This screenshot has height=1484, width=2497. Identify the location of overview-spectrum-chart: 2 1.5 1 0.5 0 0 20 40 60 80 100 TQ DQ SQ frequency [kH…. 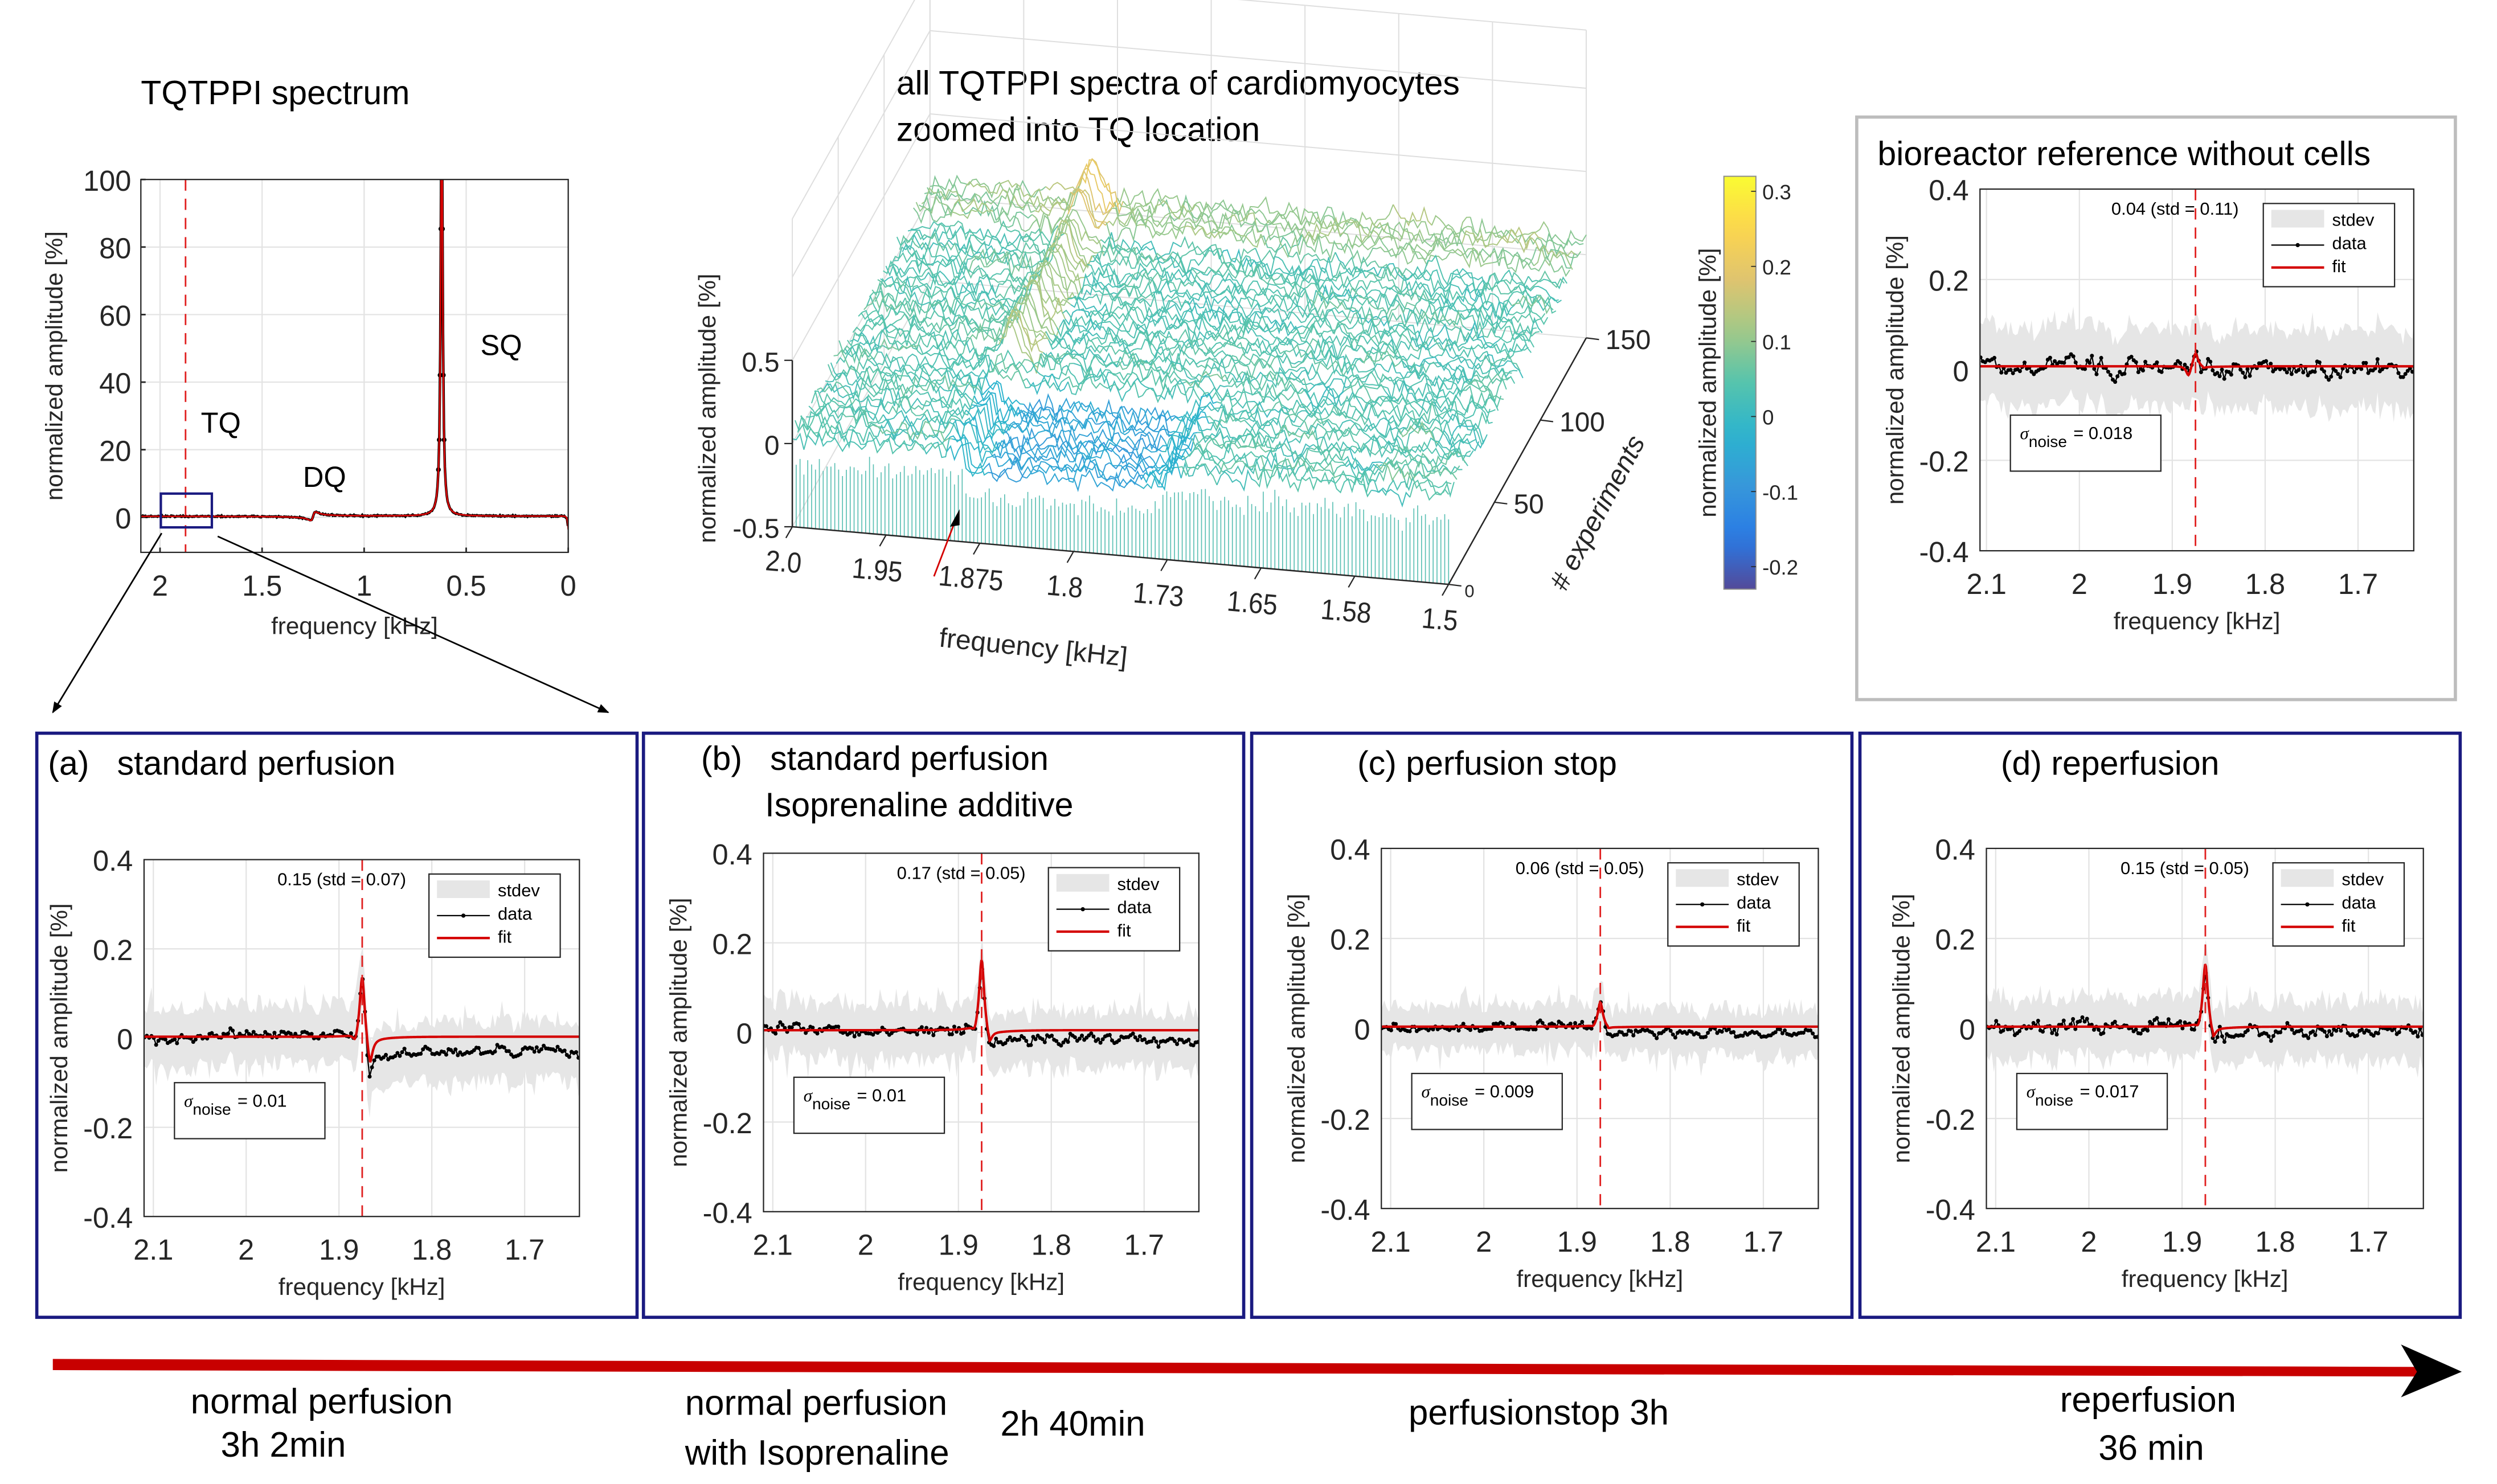
(309, 402).